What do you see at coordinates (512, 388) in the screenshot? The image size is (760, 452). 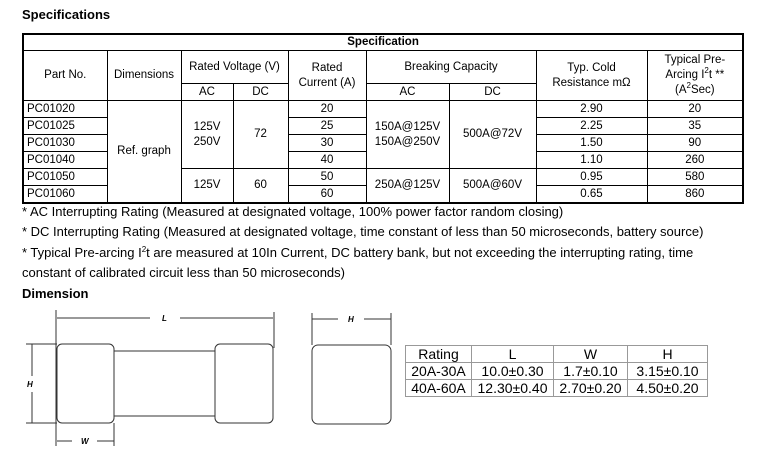 I see `dim-cell: 12.30±0.40` at bounding box center [512, 388].